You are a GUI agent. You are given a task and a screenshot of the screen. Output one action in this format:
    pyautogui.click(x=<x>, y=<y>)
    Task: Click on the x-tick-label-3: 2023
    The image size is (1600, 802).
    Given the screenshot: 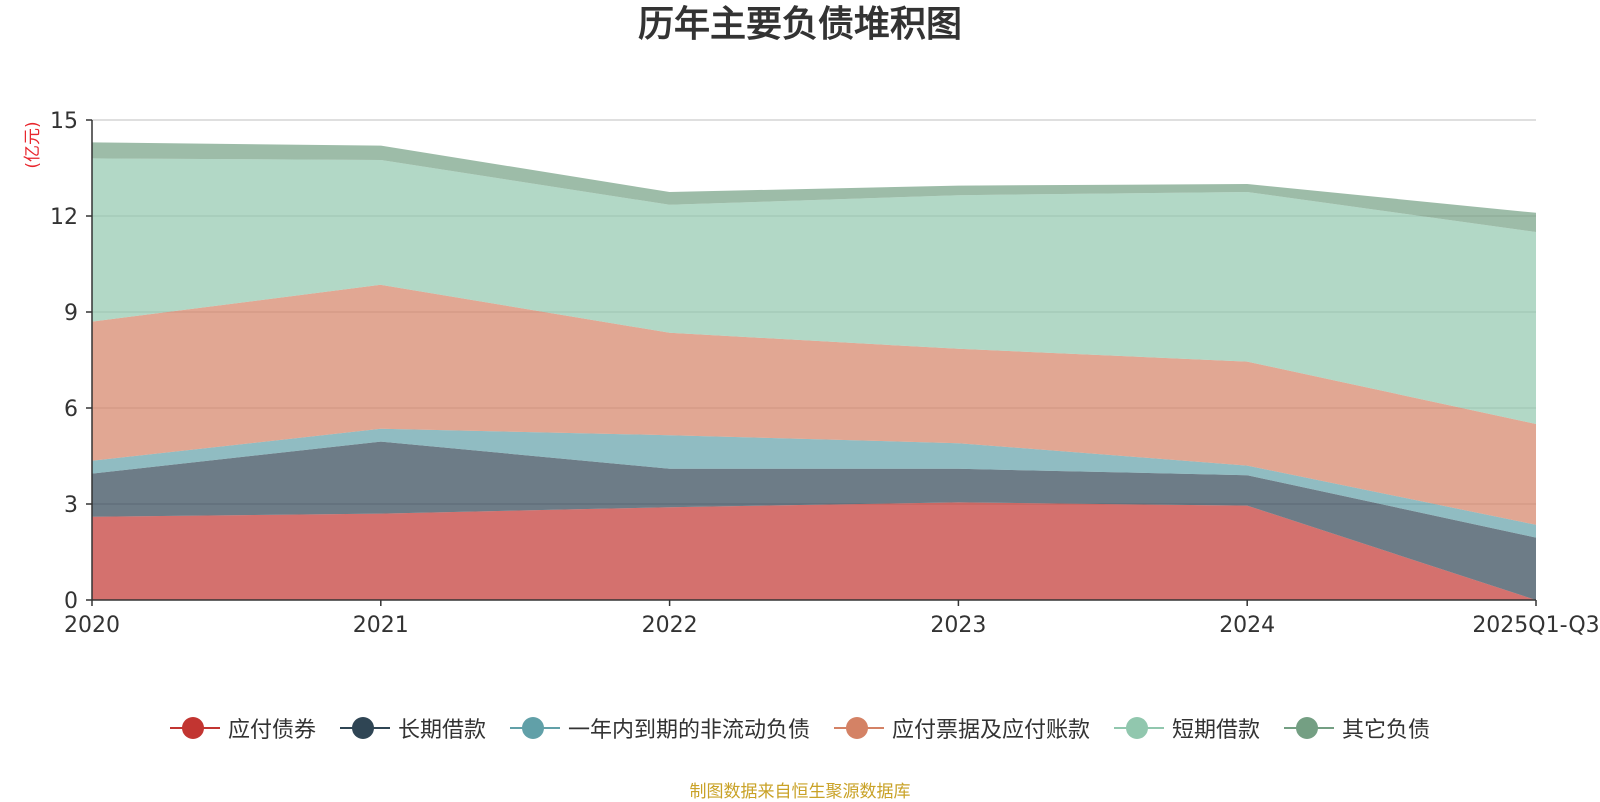 What is the action you would take?
    pyautogui.click(x=958, y=625)
    